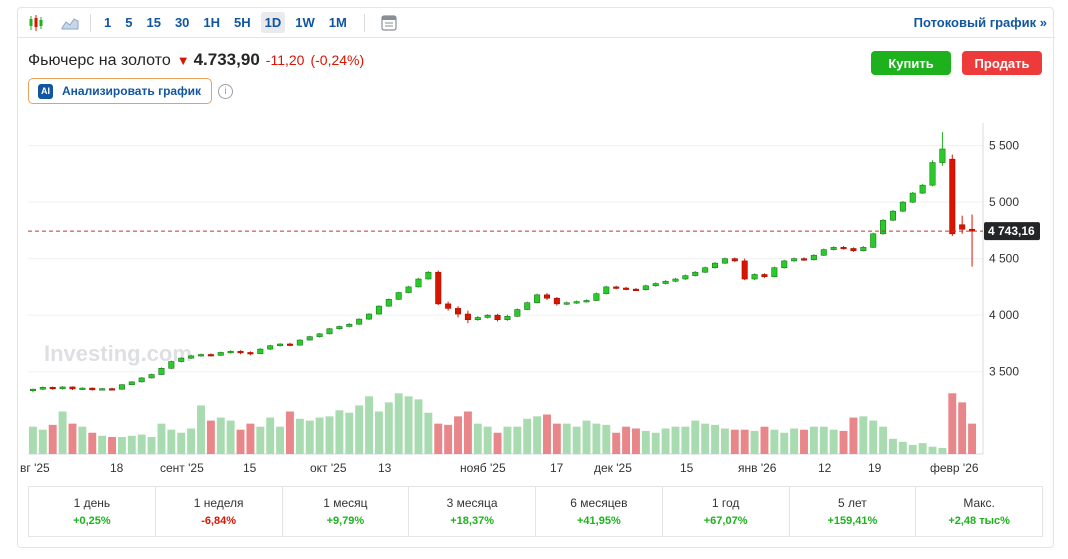 The width and height of the screenshot is (1068, 559). I want to click on perf-cell: 3 месяца +18,37%, so click(472, 511).